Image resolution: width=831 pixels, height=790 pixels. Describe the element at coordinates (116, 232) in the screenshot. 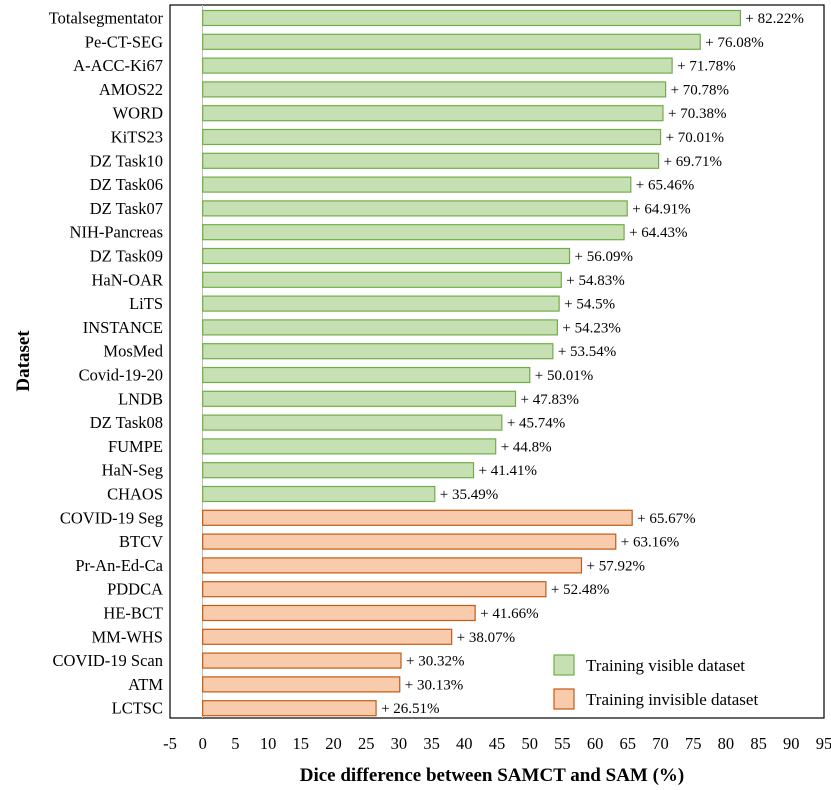

I see `category-label: NIH-Pancreas` at that location.